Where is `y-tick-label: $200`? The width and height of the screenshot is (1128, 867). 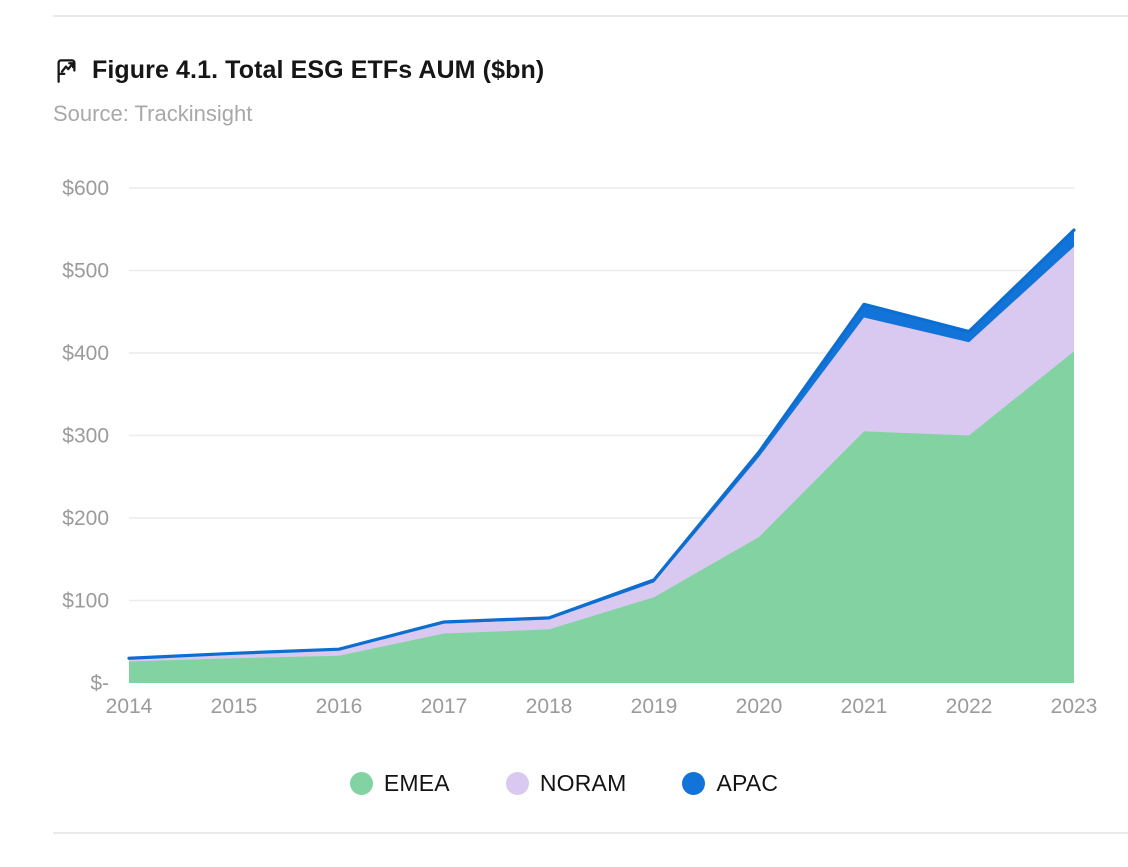
y-tick-label: $200 is located at coordinates (85, 518).